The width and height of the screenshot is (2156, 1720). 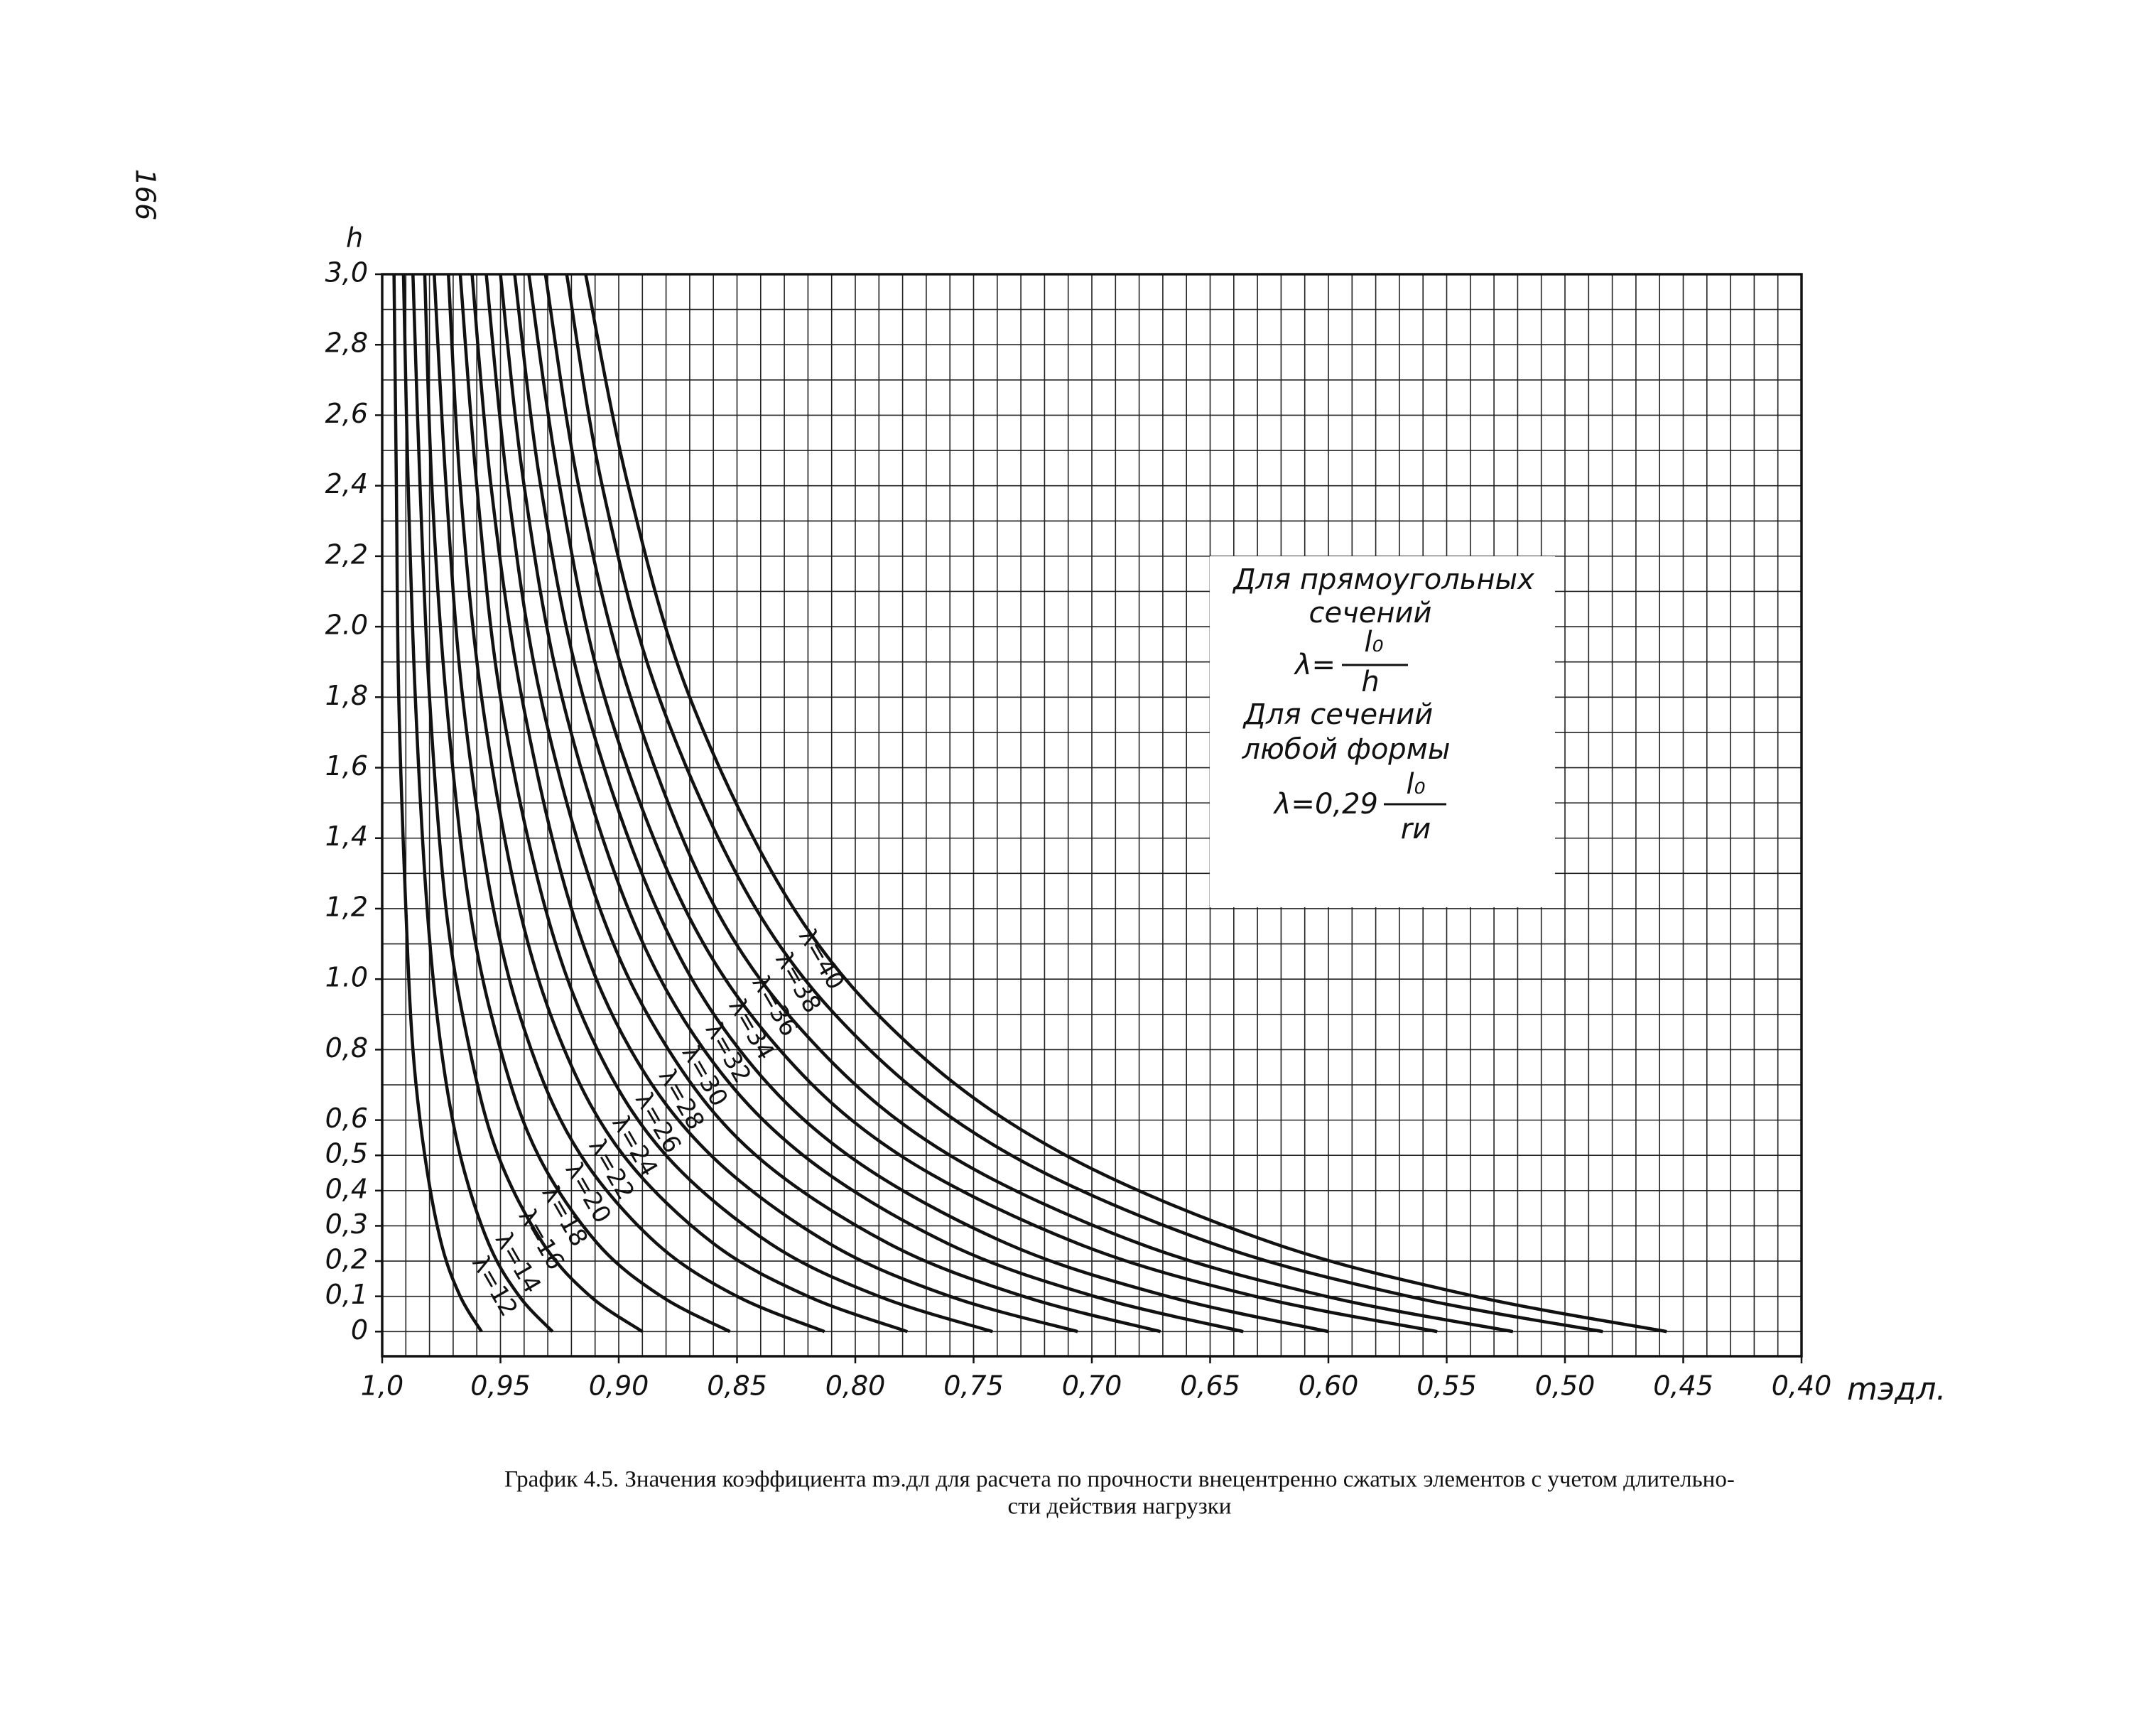 I want to click on x-tick-label: 0,80, so click(x=855, y=1386).